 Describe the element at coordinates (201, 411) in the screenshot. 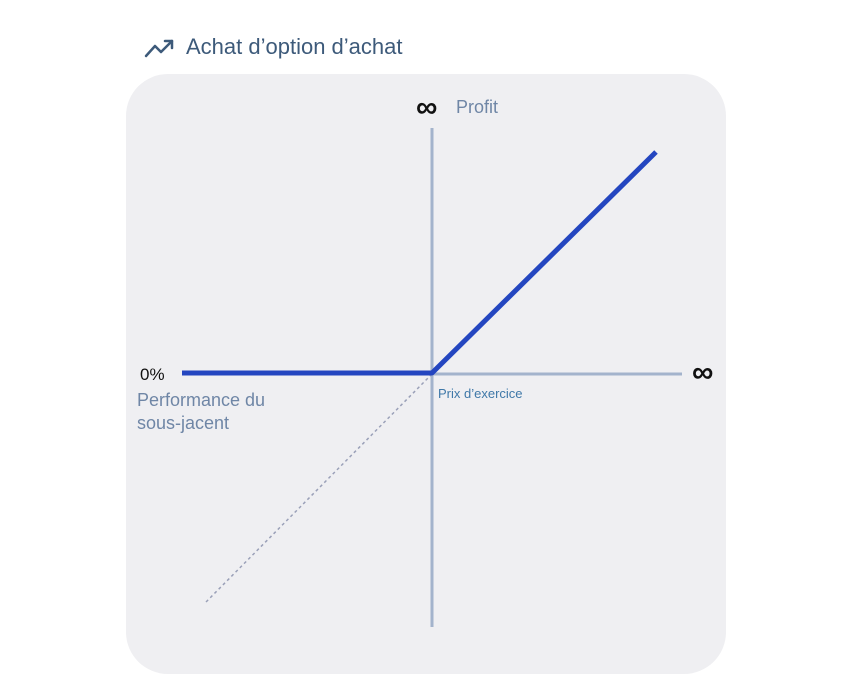

I see `x-axis-label: Performance du sous-jacent` at that location.